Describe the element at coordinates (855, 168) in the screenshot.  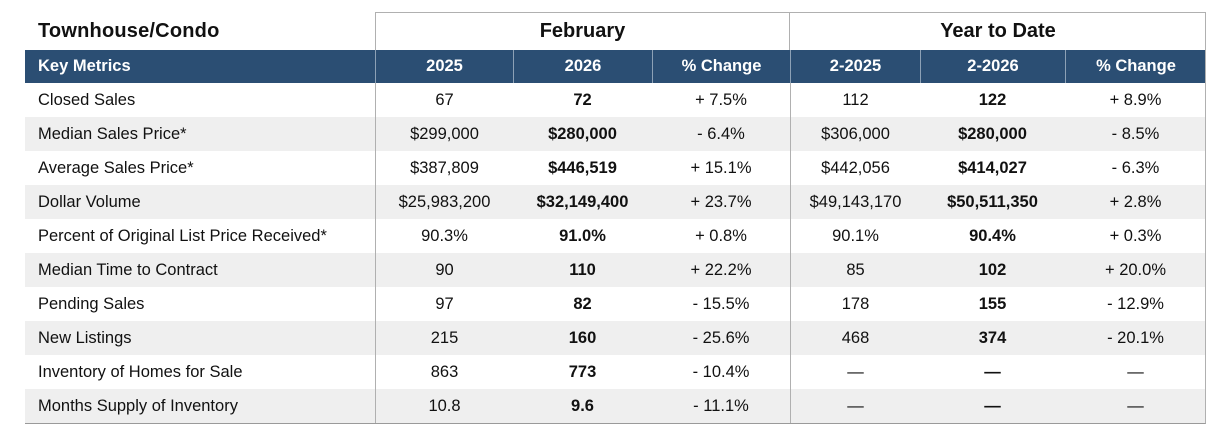
I see `value-ytd-2025: $442,056` at that location.